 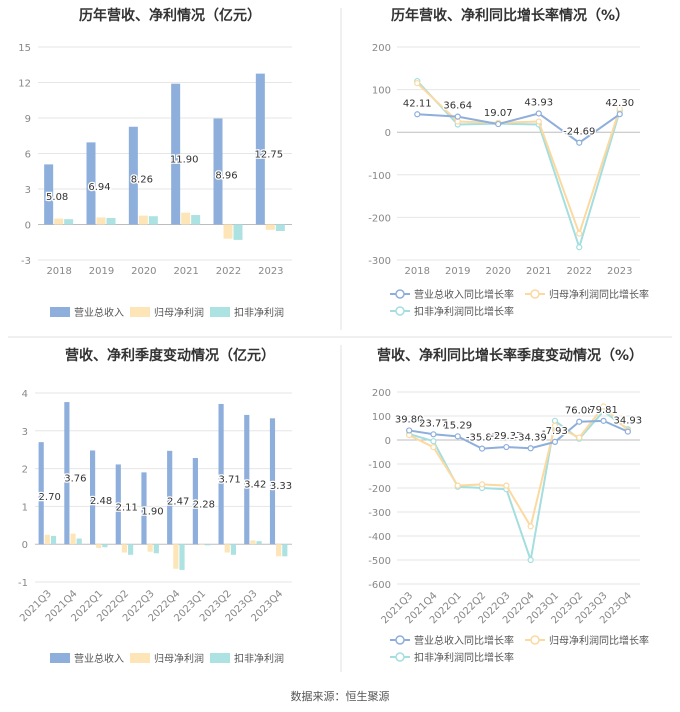 I want to click on point-归母净利润同比增长率-2018, so click(x=417, y=83).